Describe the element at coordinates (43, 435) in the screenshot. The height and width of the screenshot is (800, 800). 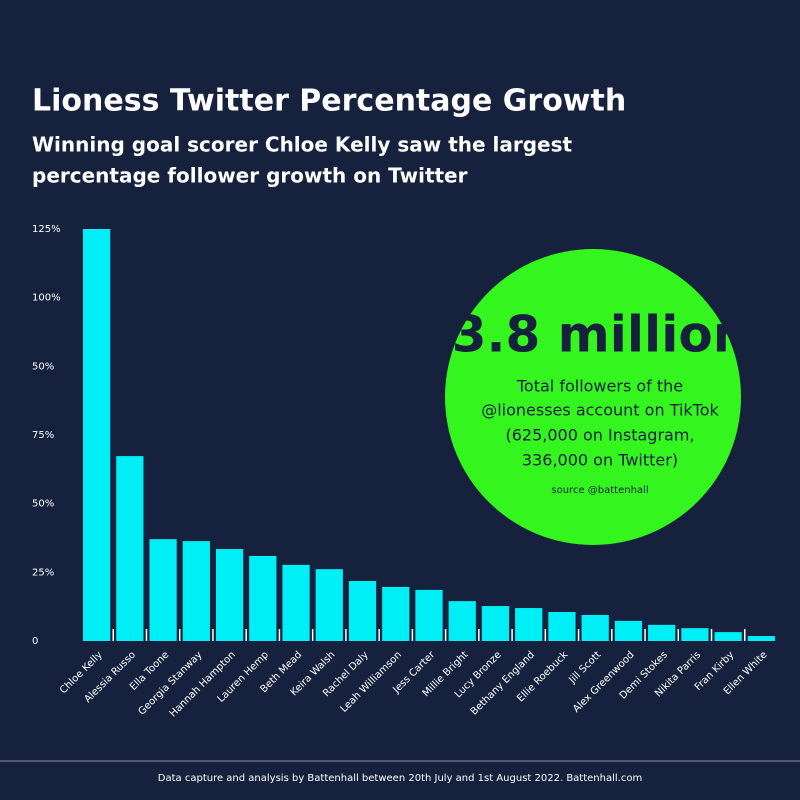
I see `y-tick-label: 75%` at that location.